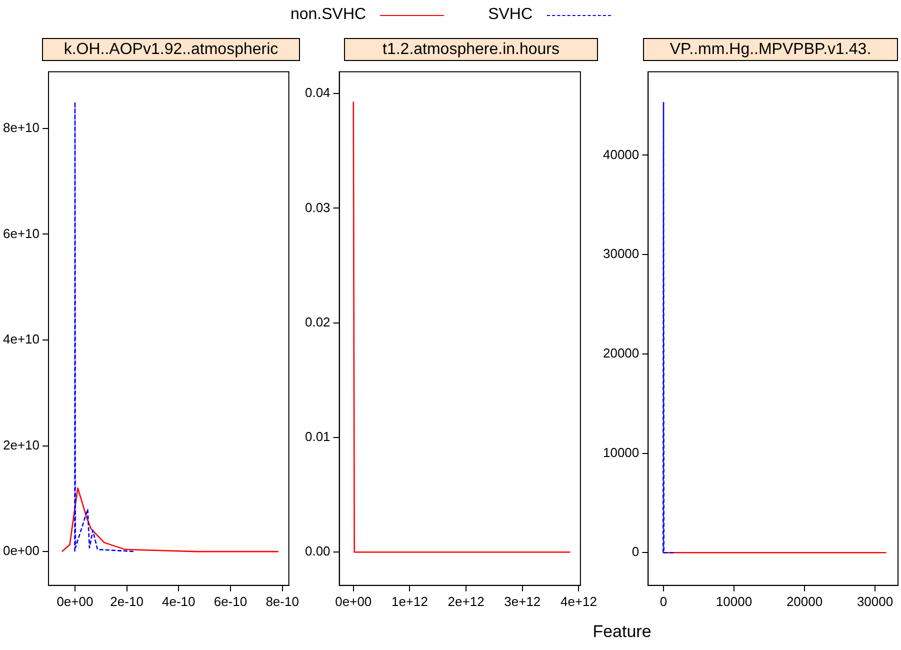 The height and width of the screenshot is (650, 901). Describe the element at coordinates (622, 632) in the screenshot. I see `x-axis-title: Feature` at that location.